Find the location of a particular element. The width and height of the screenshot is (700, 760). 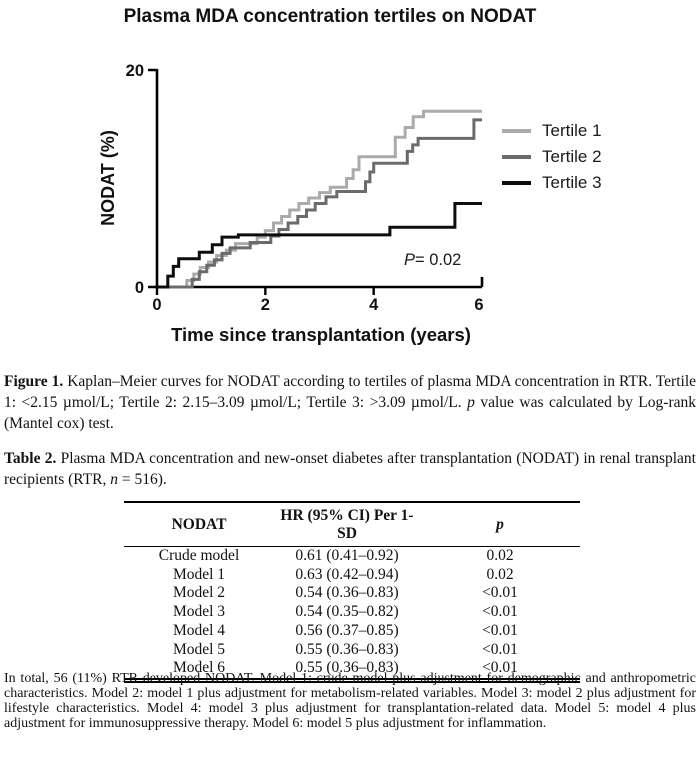

x-axis is located at coordinates (319, 283).